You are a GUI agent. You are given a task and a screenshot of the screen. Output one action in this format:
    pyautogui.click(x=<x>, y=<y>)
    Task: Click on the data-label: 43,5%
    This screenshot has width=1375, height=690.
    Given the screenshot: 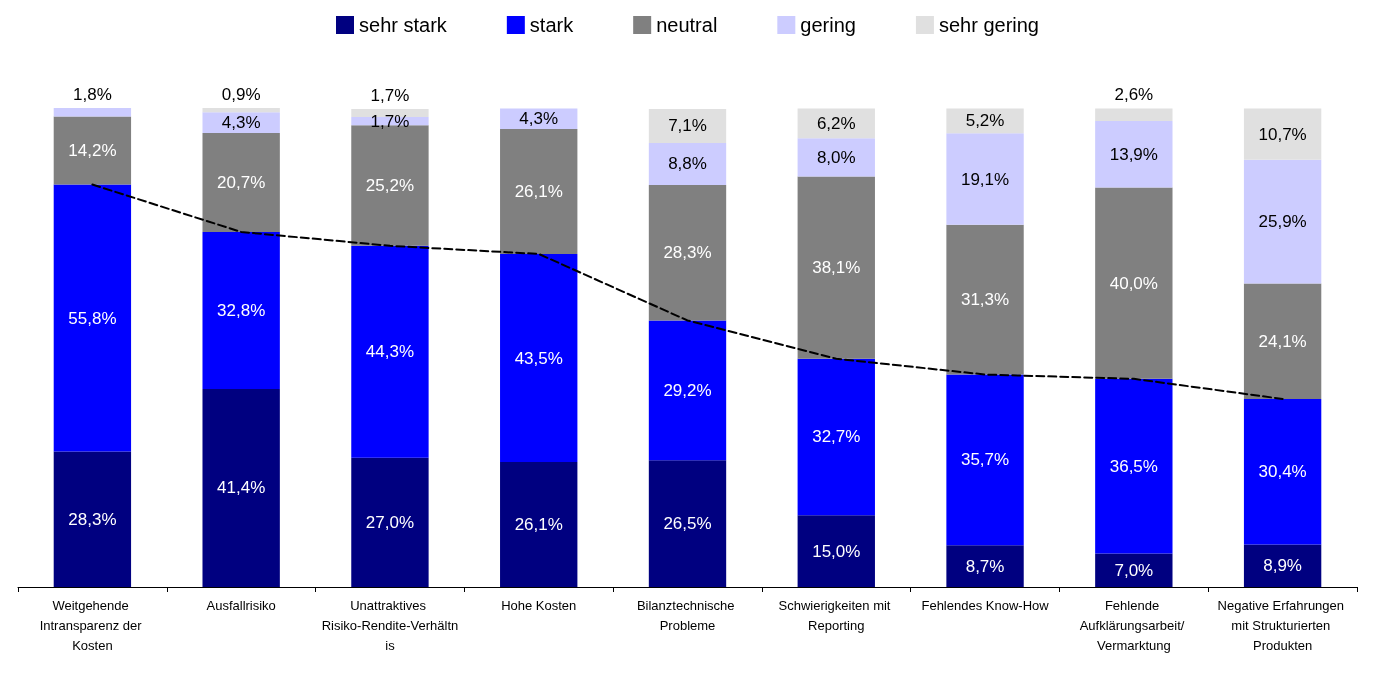 What is the action you would take?
    pyautogui.click(x=538, y=358)
    